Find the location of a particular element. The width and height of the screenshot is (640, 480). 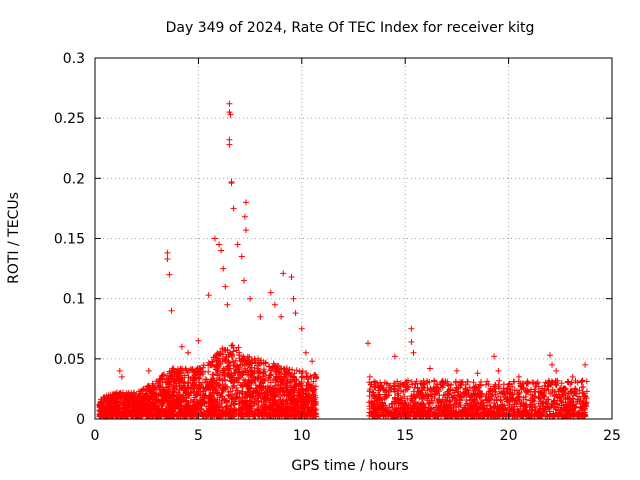

x-axis-label: GPS time / hours is located at coordinates (349, 466).